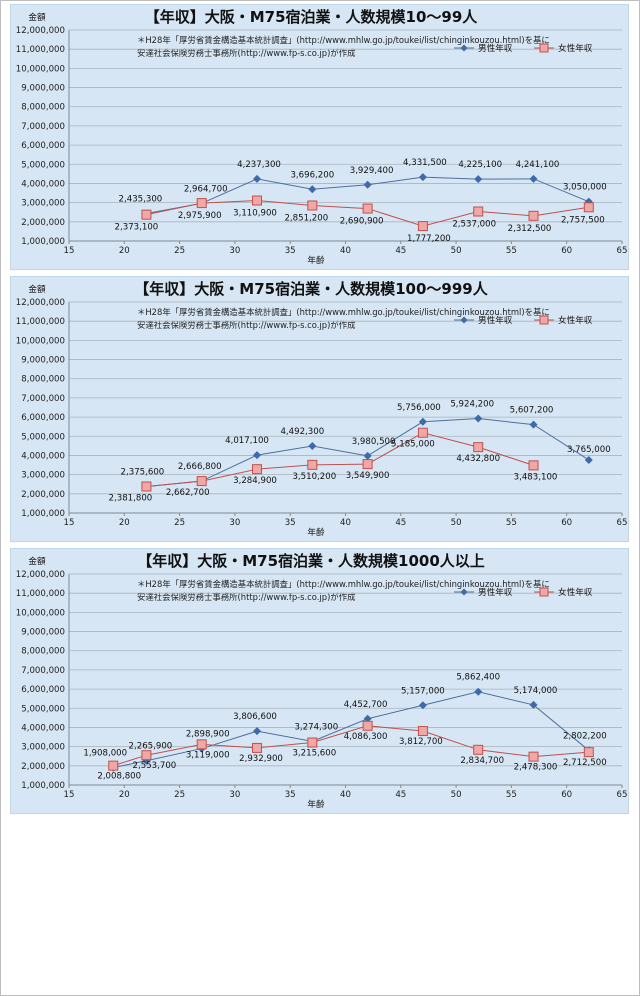 The width and height of the screenshot is (640, 996). What do you see at coordinates (200, 216) in the screenshot?
I see `data-label: 2,975,900` at bounding box center [200, 216].